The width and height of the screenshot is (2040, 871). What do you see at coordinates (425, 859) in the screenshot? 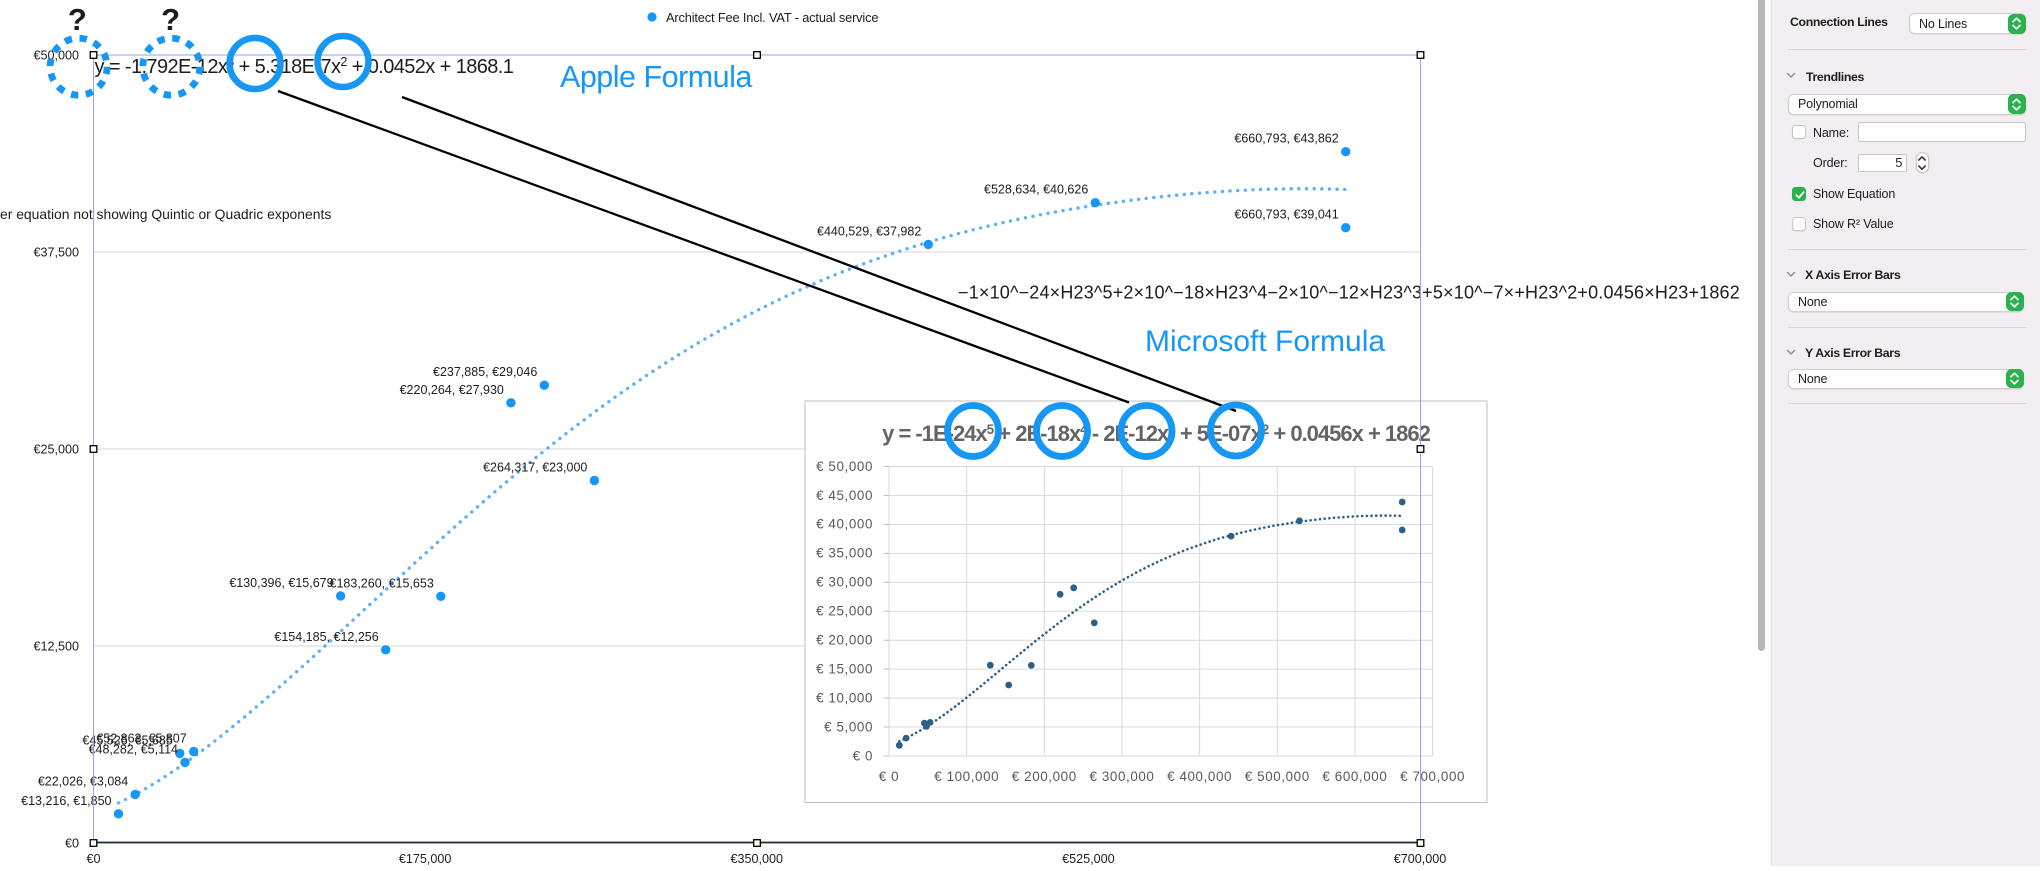
I see `svg-text: €175,000` at bounding box center [425, 859].